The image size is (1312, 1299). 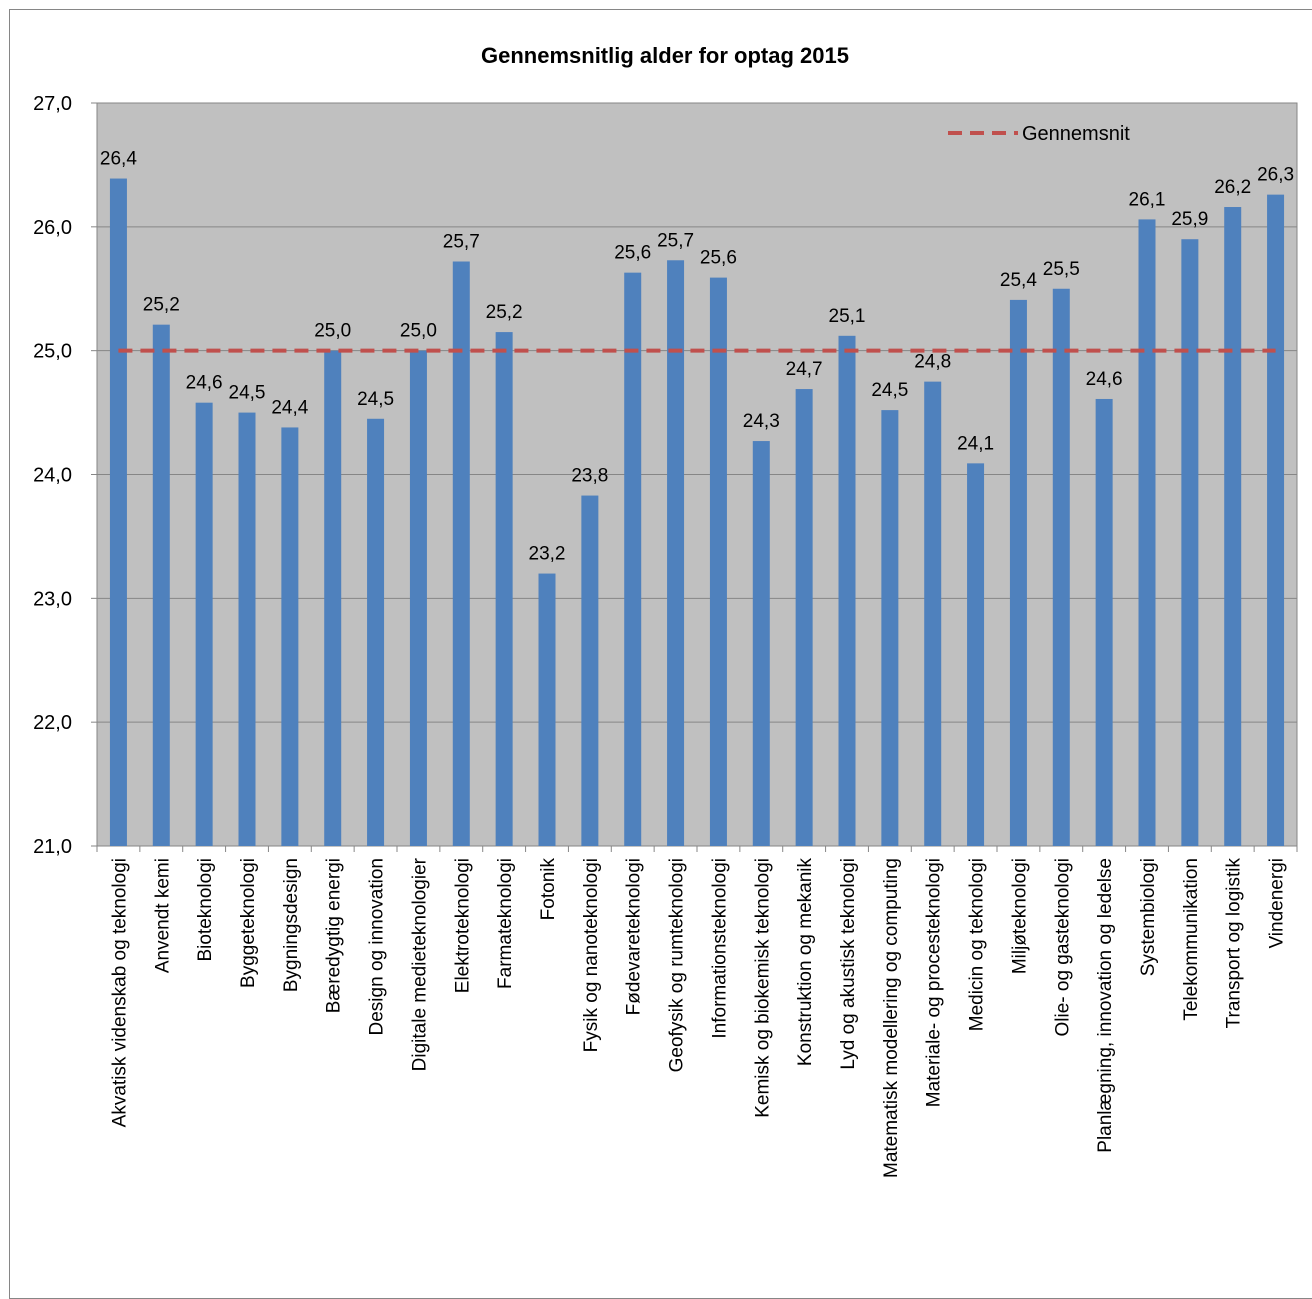 I want to click on legend-label-average: Gennemsnit, so click(x=1076, y=134).